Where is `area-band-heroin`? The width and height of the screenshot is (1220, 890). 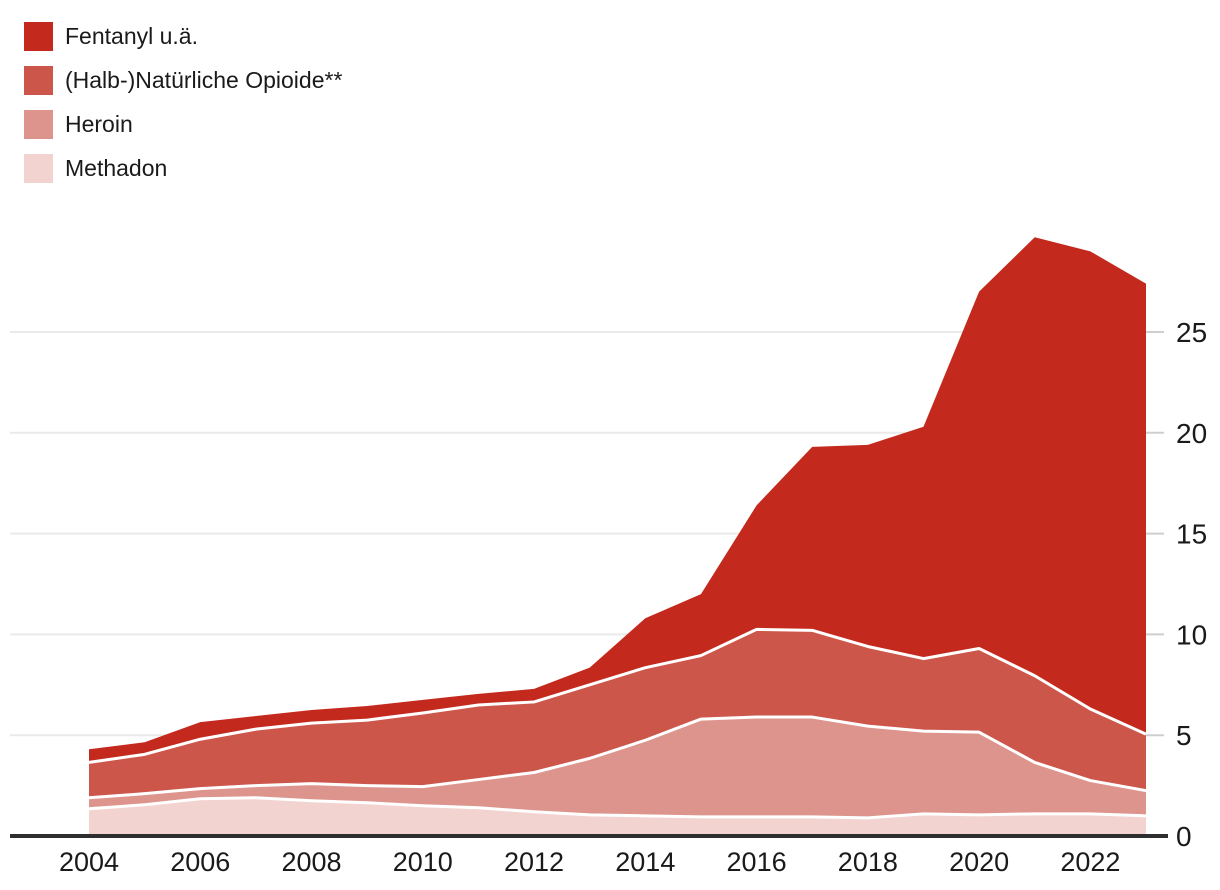
area-band-heroin is located at coordinates (617, 767).